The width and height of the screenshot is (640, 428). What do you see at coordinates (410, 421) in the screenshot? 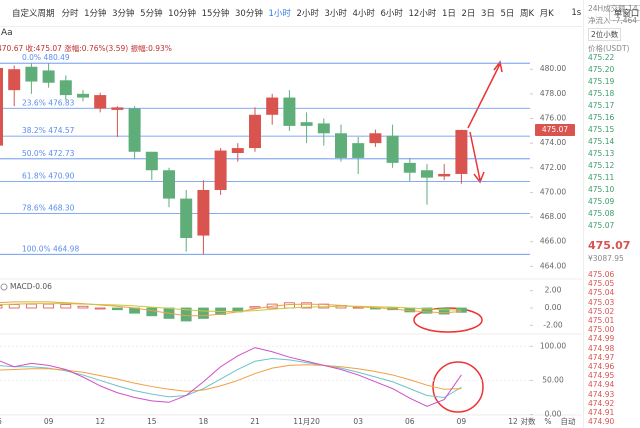
I see `x-tick-label: 06` at bounding box center [410, 421].